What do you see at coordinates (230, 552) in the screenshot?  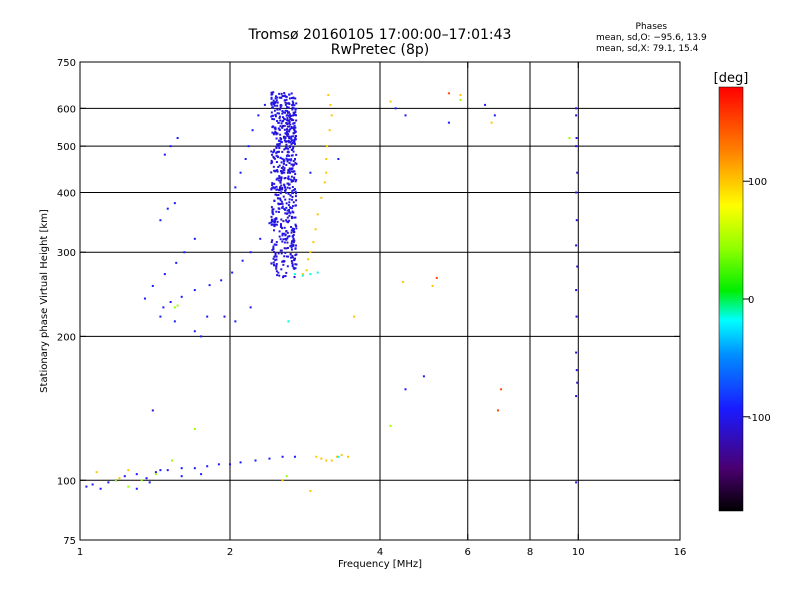 I see `x-tick-label: 2` at bounding box center [230, 552].